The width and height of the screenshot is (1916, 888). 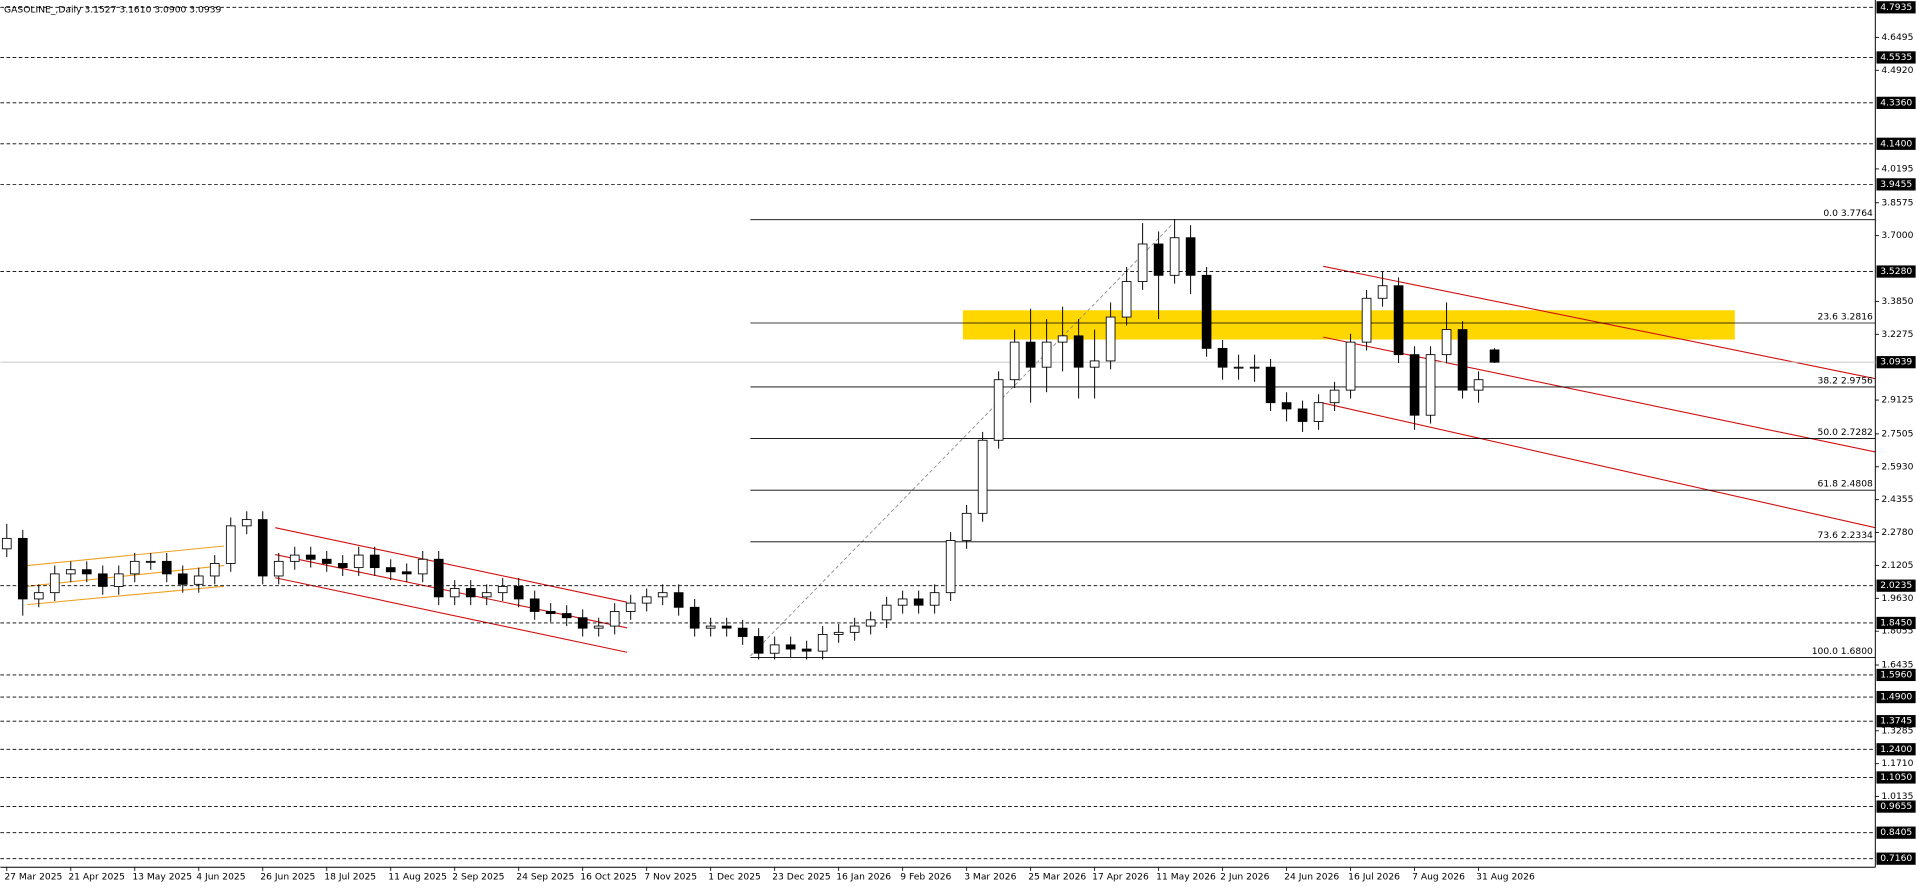 I want to click on y-tick-label: 1.3285, so click(x=1897, y=730).